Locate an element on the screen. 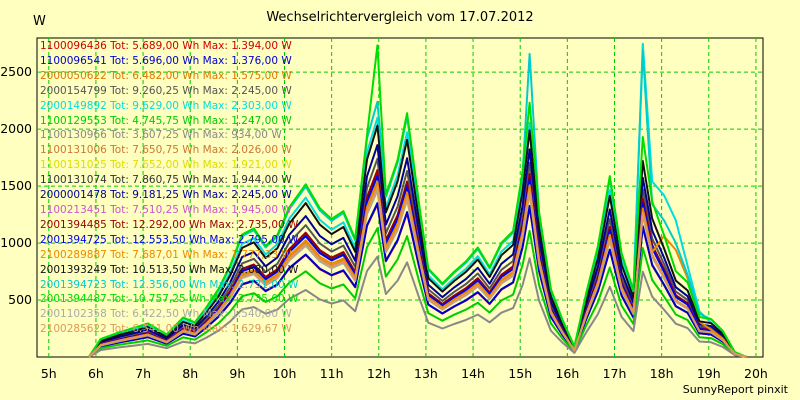 Image resolution: width=800 pixels, height=400 pixels. x-tick-label: 7h is located at coordinates (143, 373).